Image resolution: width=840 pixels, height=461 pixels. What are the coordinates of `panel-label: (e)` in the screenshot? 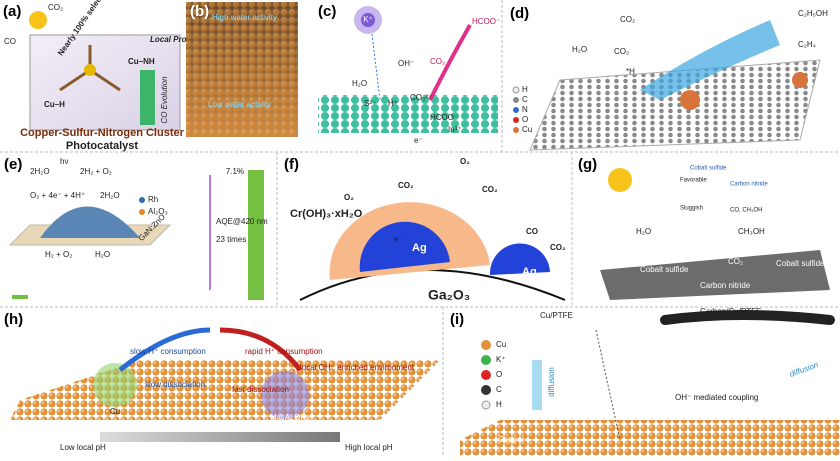 It's located at (13, 164).